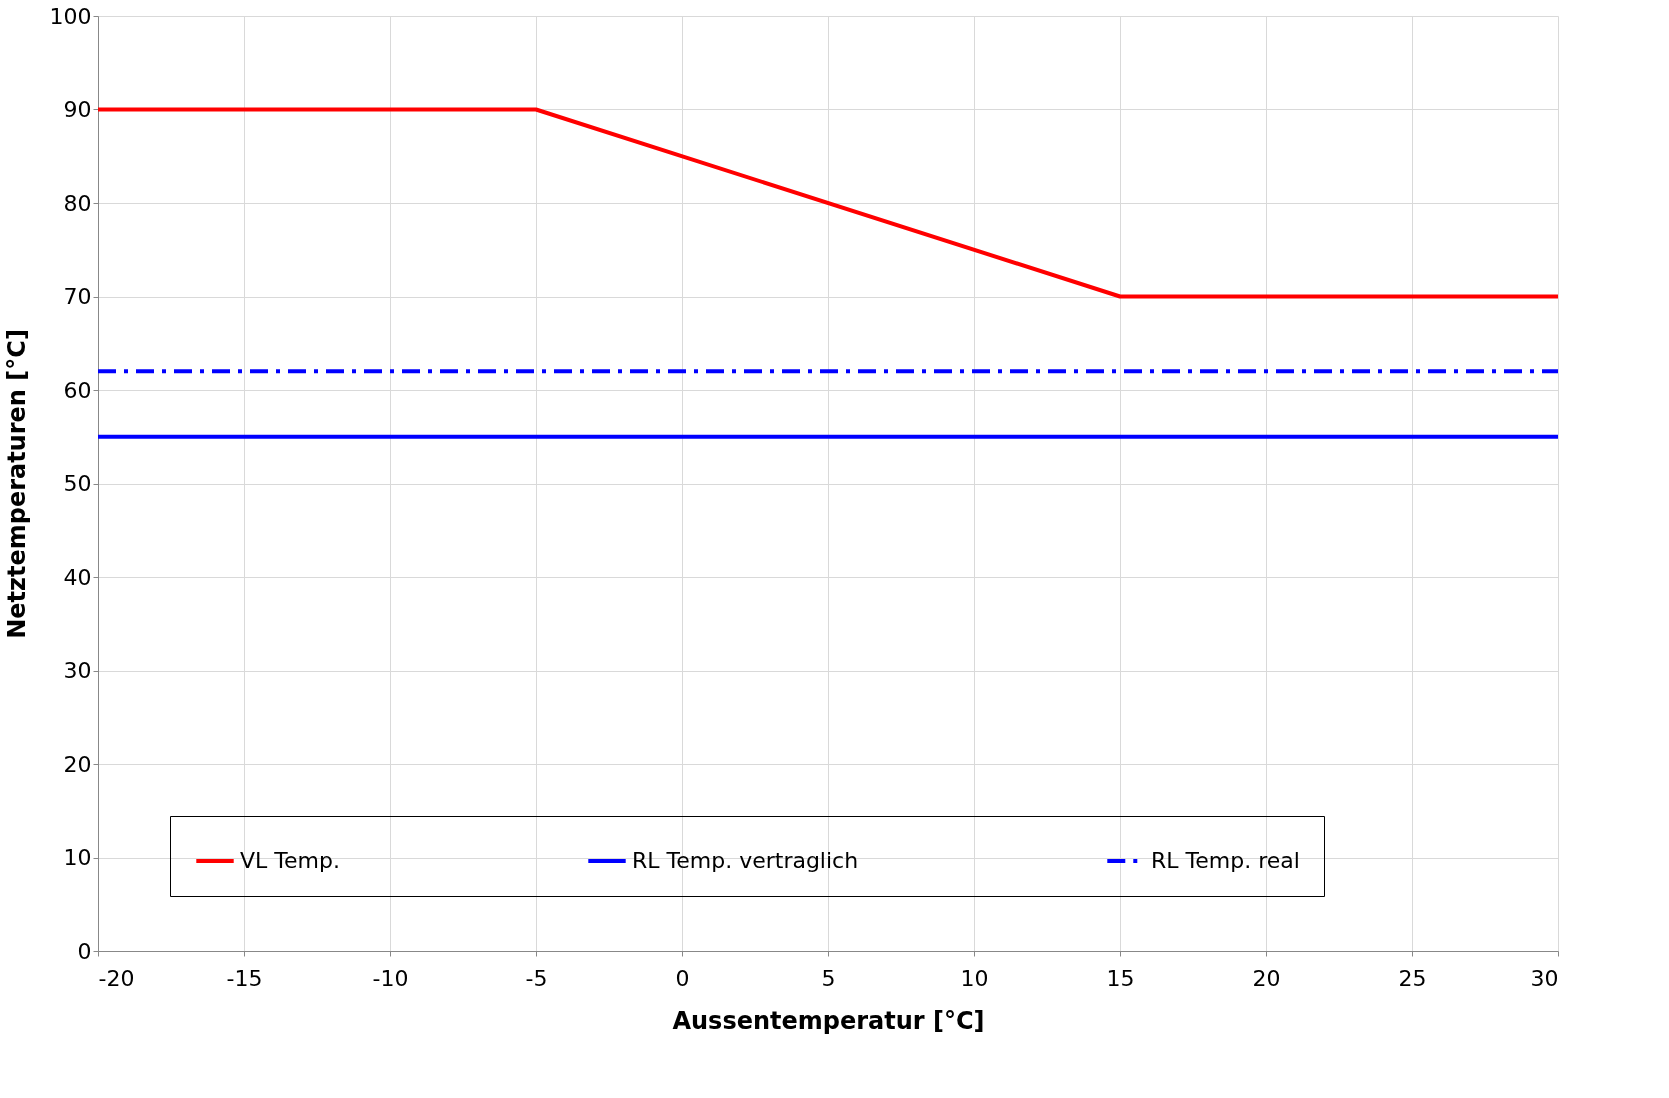 The width and height of the screenshot is (1669, 1098). Describe the element at coordinates (77, 109) in the screenshot. I see `y-tick-label: 90` at that location.